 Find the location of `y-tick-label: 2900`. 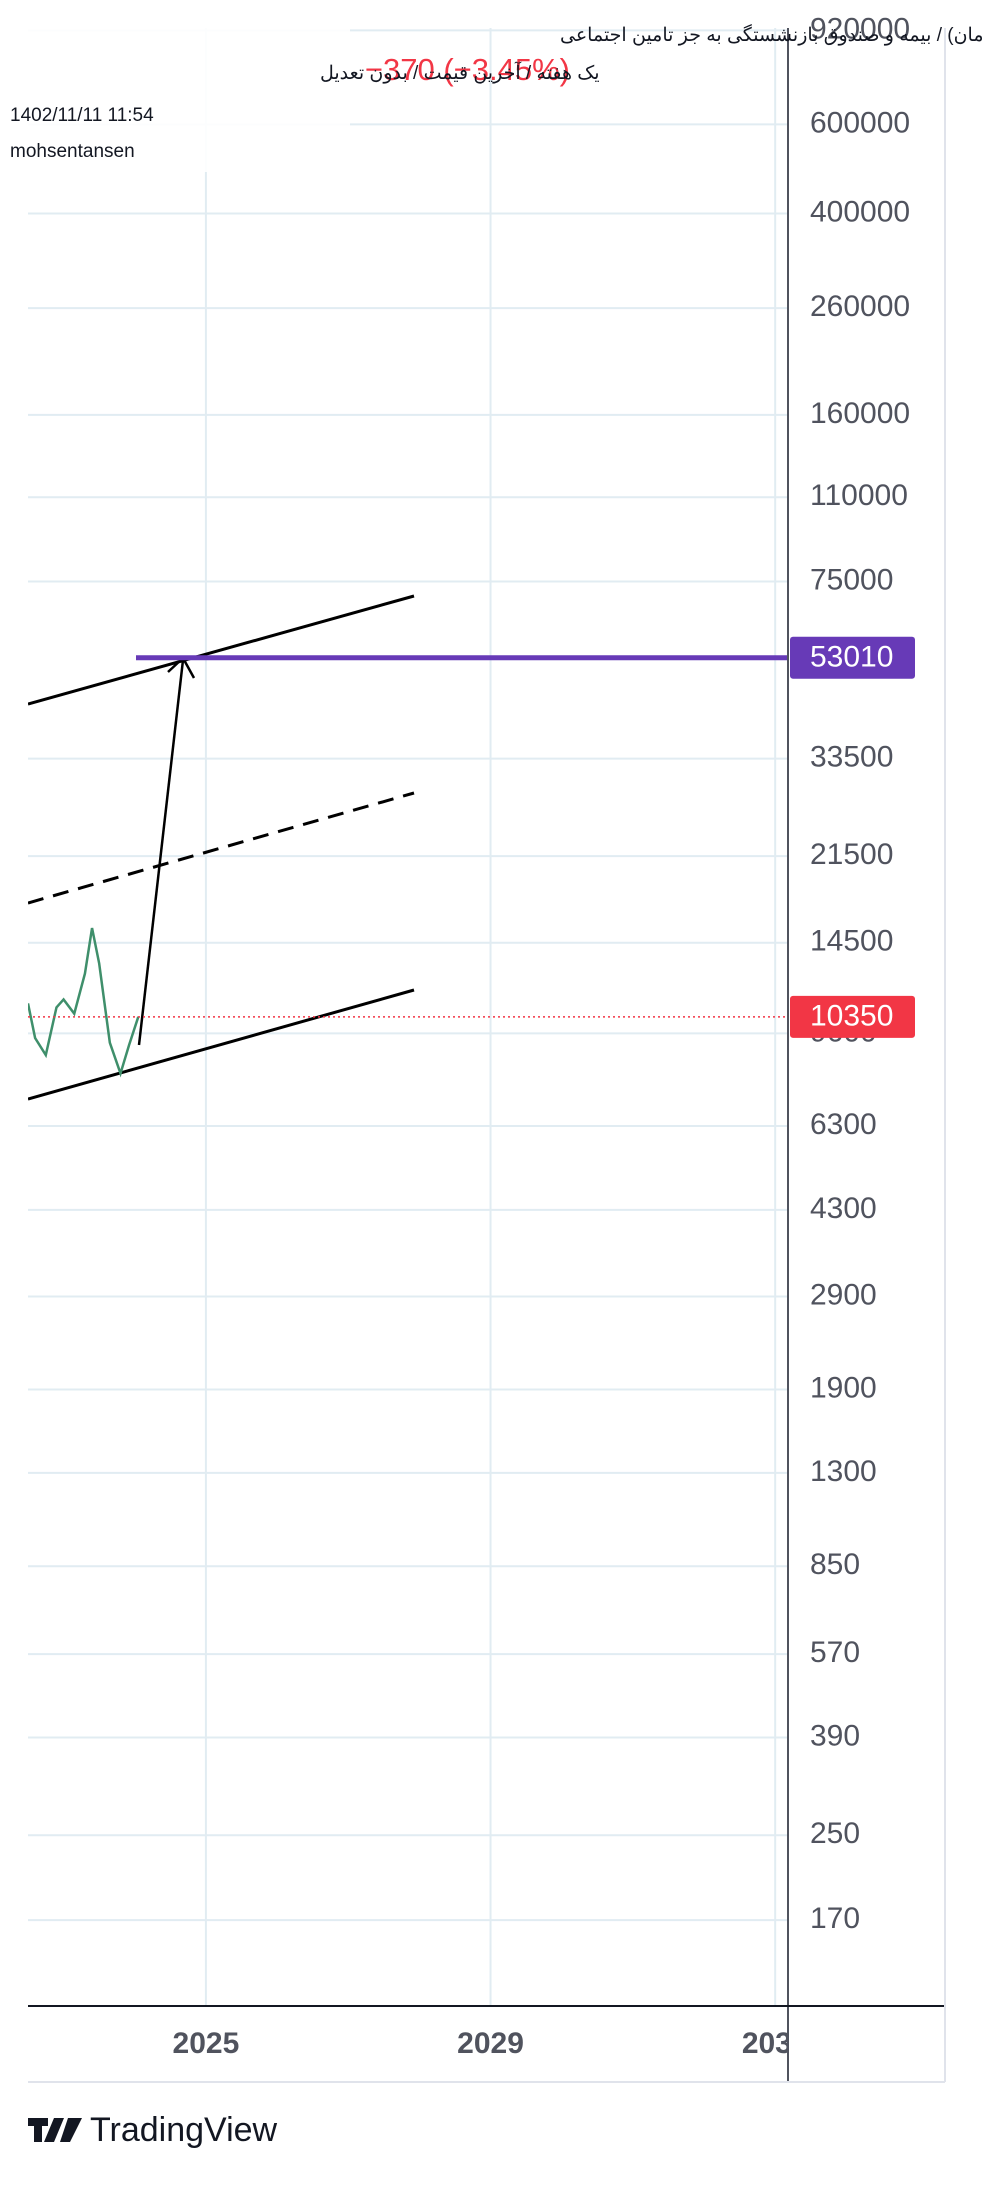

y-tick-label: 2900 is located at coordinates (843, 1294).